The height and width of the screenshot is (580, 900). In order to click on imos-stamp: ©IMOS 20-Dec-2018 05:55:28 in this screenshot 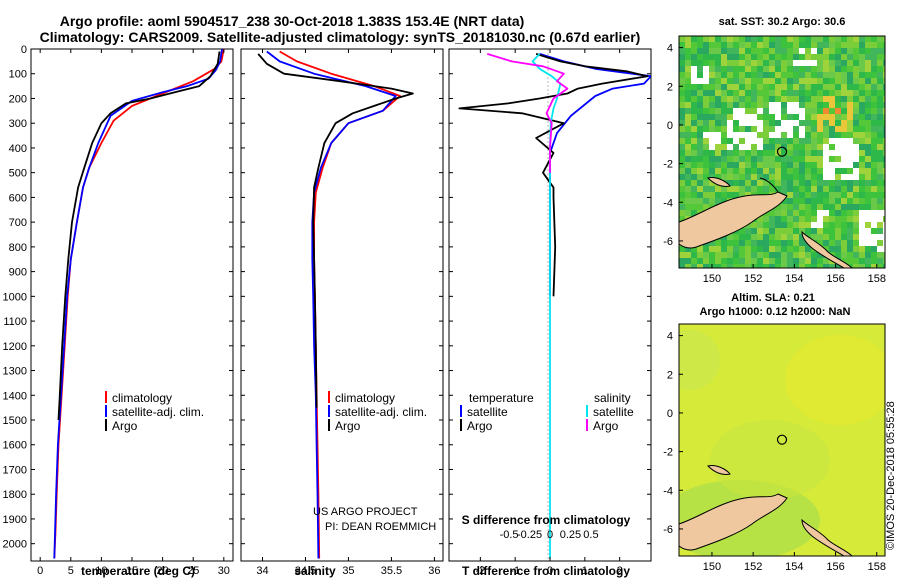, I will do `click(891, 475)`.